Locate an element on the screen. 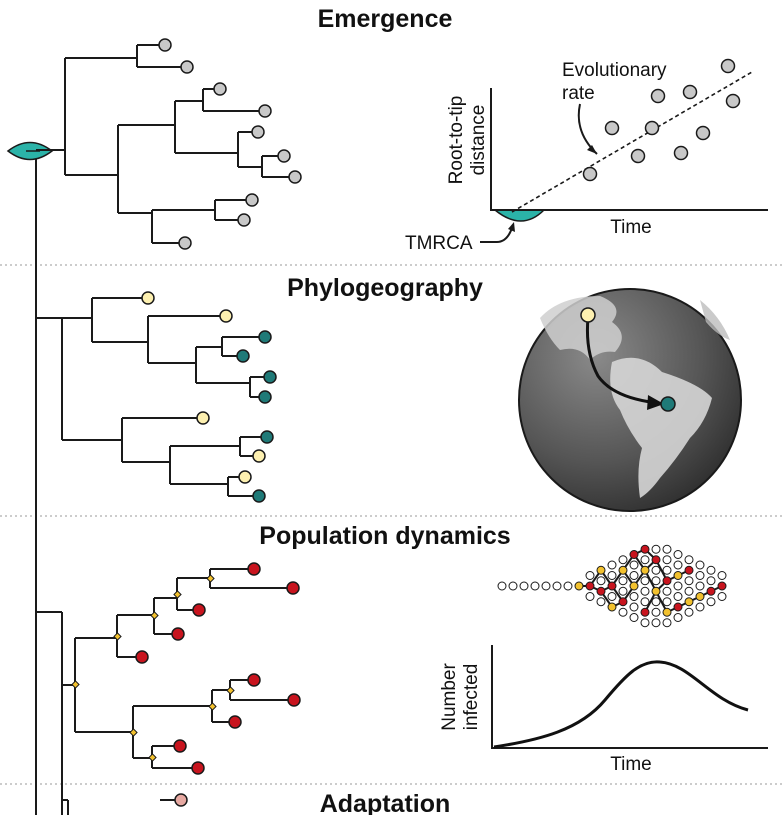 This screenshot has height=815, width=782. number-infected-label-2: infected is located at coordinates (471, 697).